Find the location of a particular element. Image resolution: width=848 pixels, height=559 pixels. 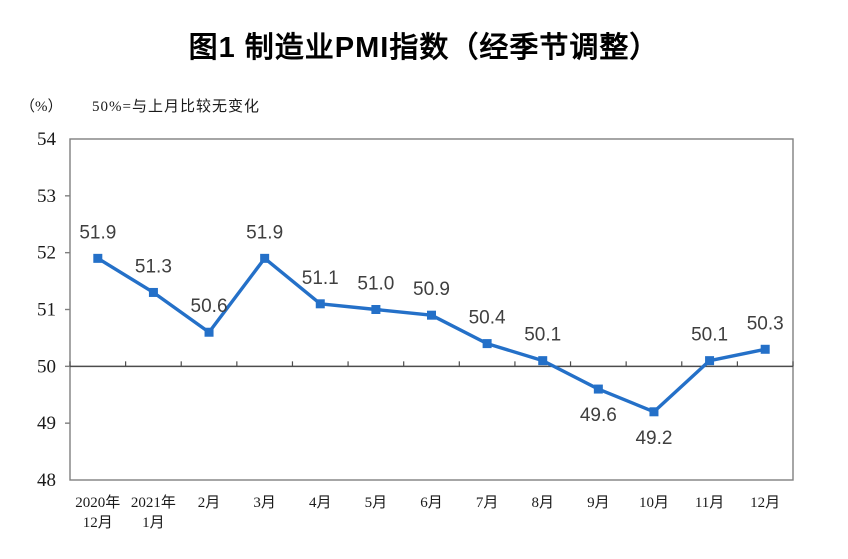

data-value-label: 51.1 is located at coordinates (320, 278).